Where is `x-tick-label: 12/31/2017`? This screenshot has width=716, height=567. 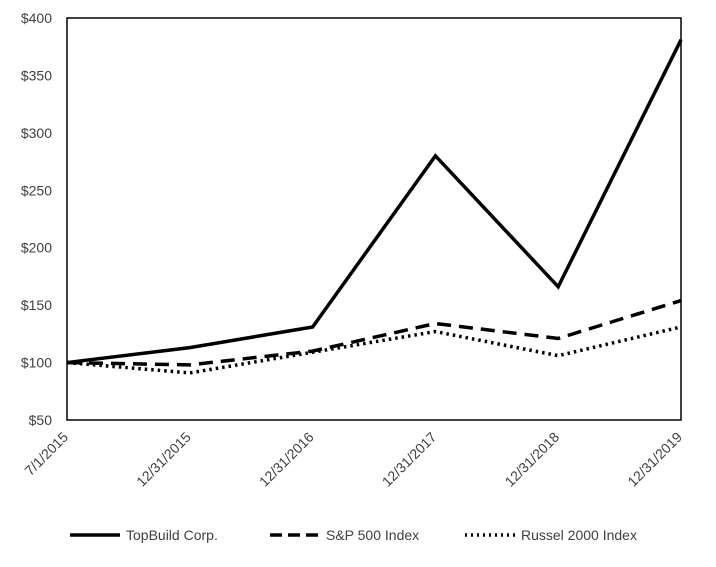
x-tick-label: 12/31/2017 is located at coordinates (409, 459).